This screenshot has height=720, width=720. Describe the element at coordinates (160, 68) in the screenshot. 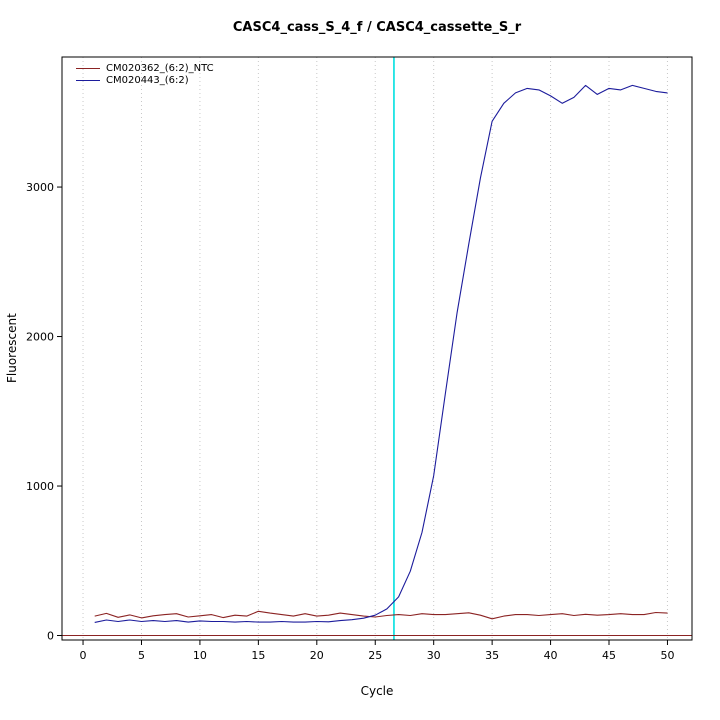

I see `legend-label: CM020362_(6:2)_NTC` at that location.